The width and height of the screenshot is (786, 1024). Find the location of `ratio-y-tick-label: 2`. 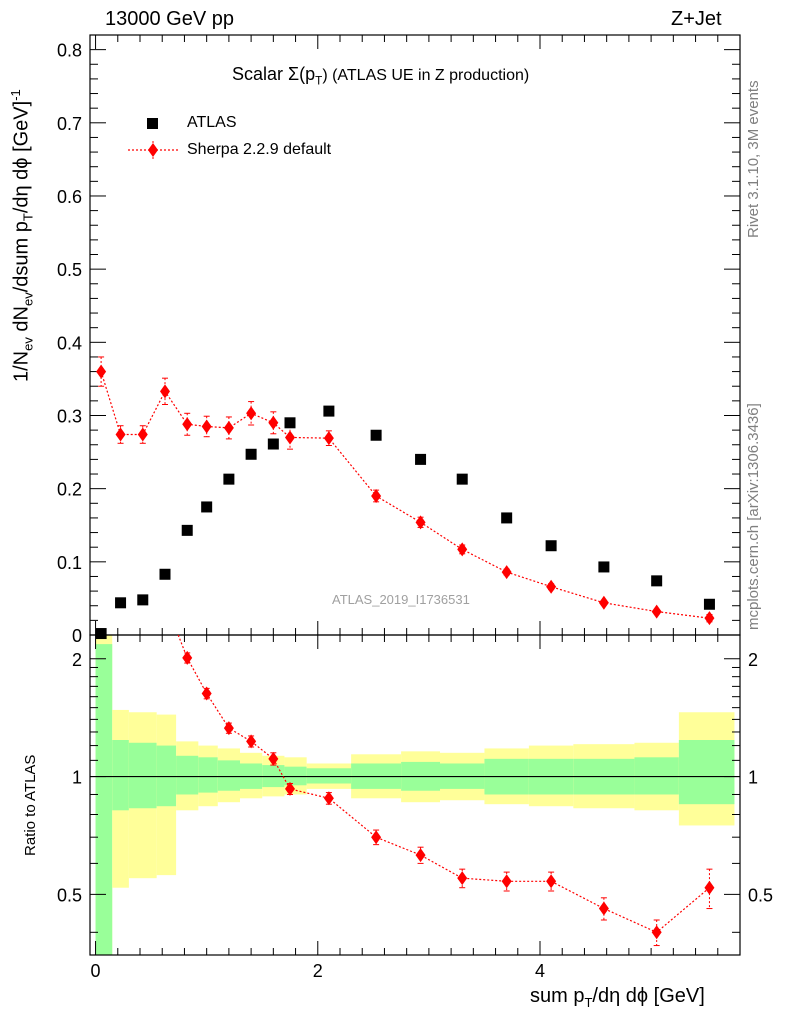

ratio-y-tick-label: 2 is located at coordinates (77, 660).